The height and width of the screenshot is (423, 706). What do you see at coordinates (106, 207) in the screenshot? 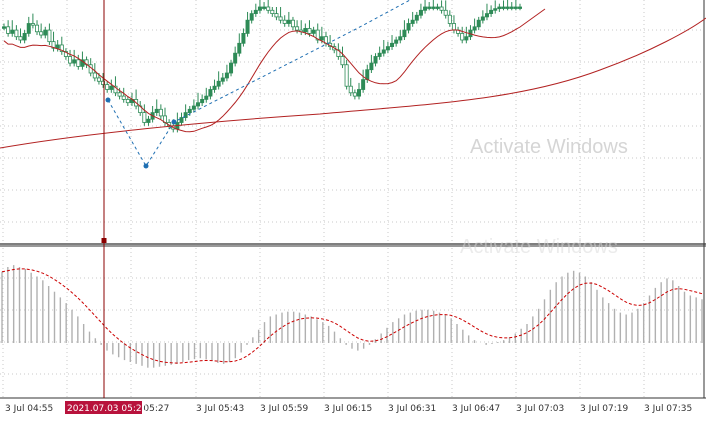
I see `crosshair: 2021.07.03 05:20` at bounding box center [106, 207].